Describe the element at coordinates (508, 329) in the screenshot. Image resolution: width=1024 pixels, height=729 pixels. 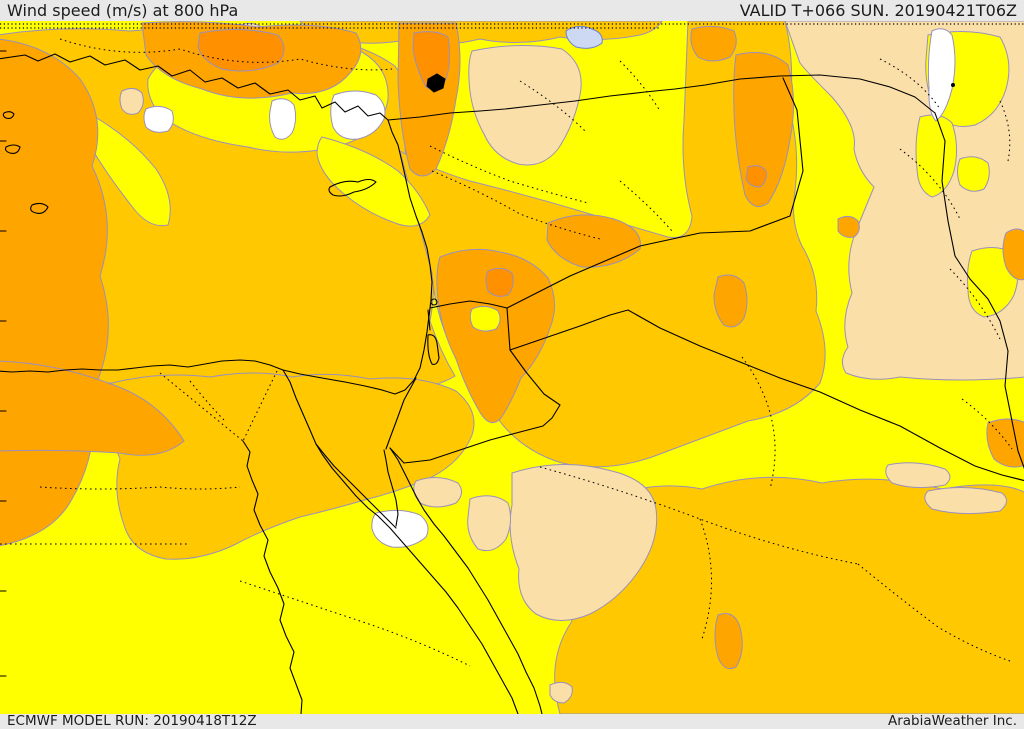
I see `jordan-iraq-border` at that location.